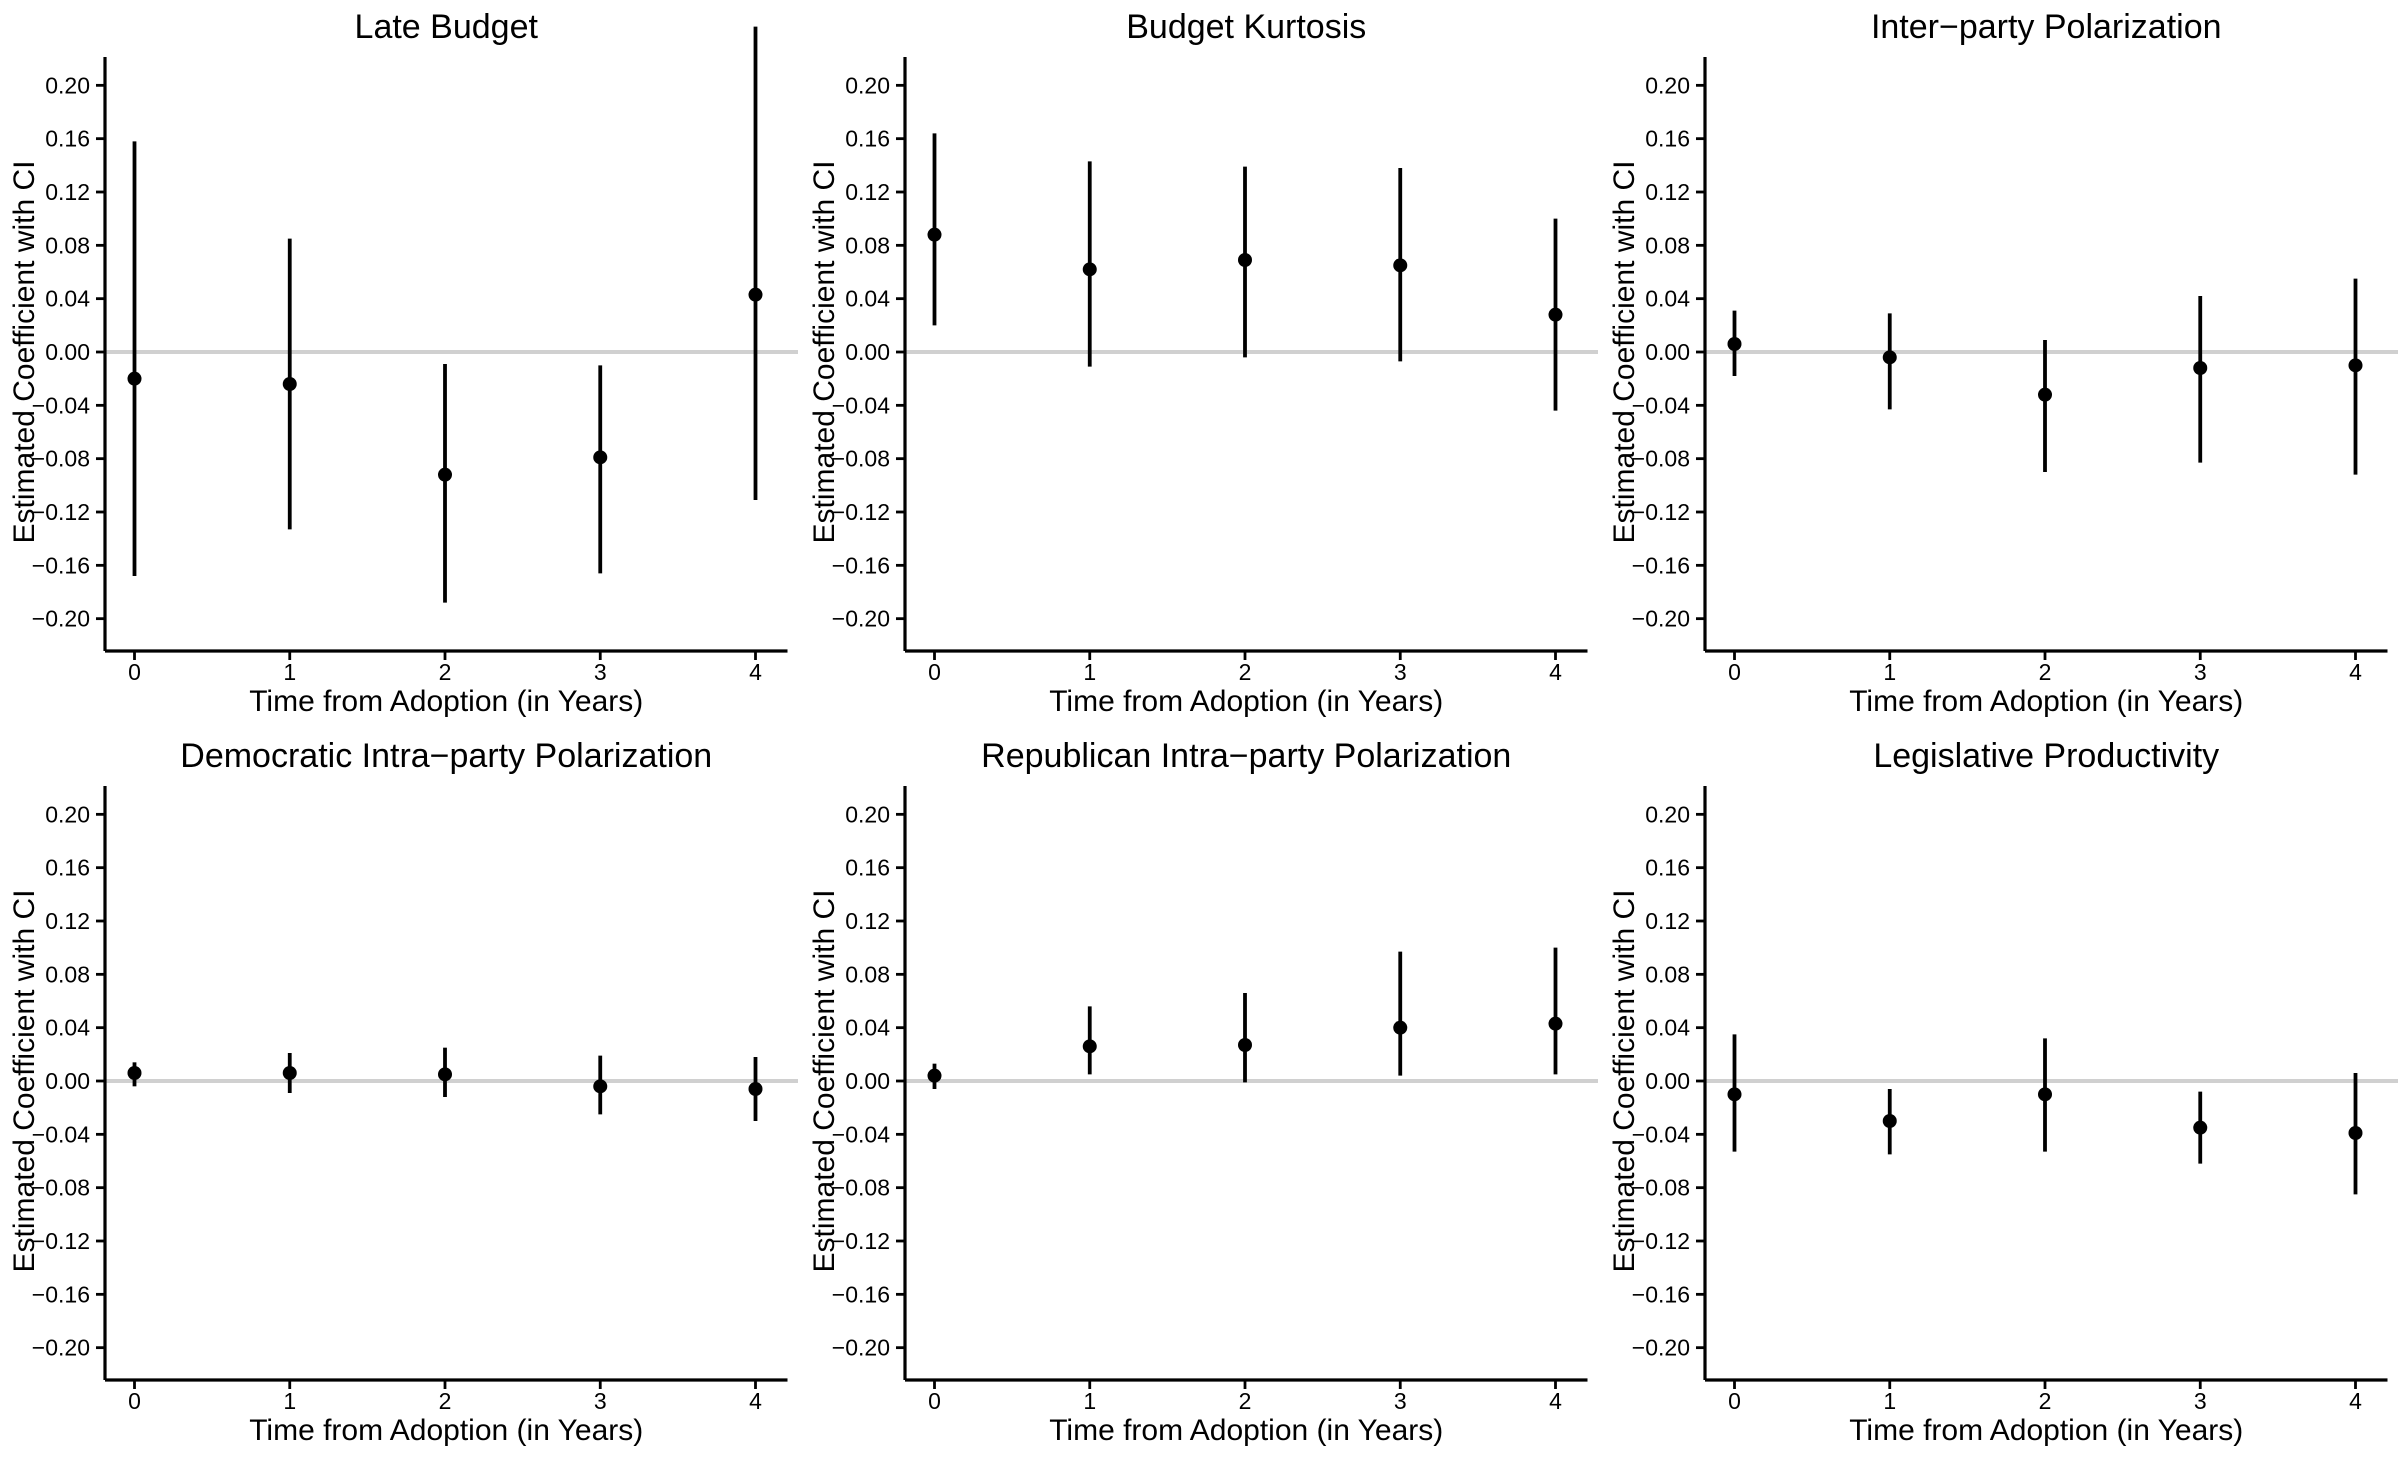  I want to click on panel-title: Inter−party Polarization, so click(2046, 27).